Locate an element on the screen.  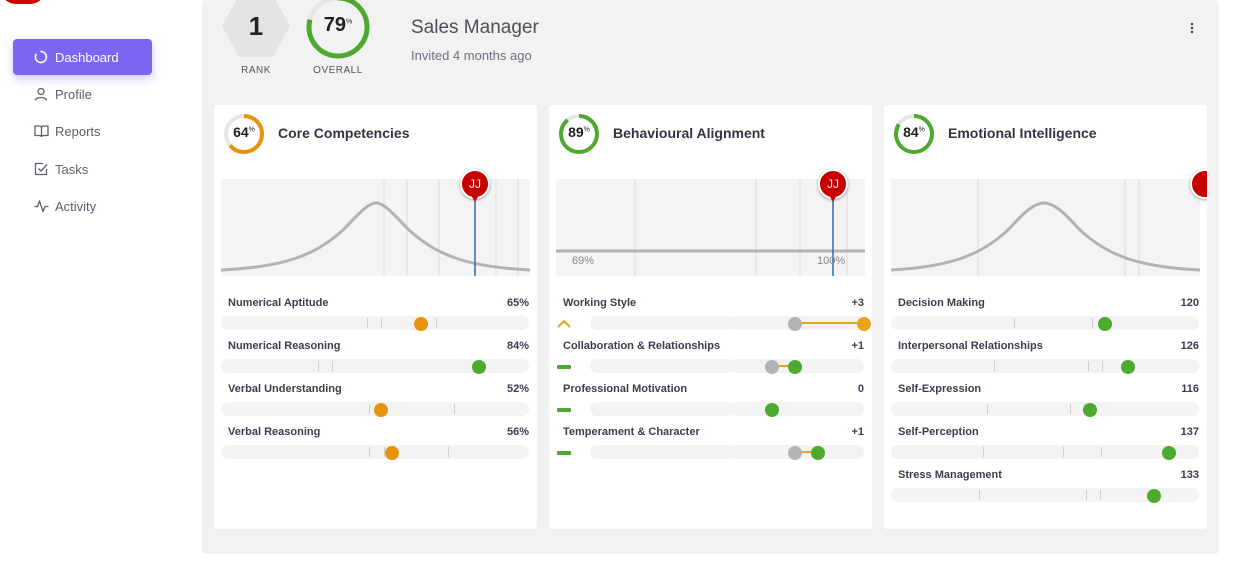
row-value: 56% is located at coordinates (517, 432).